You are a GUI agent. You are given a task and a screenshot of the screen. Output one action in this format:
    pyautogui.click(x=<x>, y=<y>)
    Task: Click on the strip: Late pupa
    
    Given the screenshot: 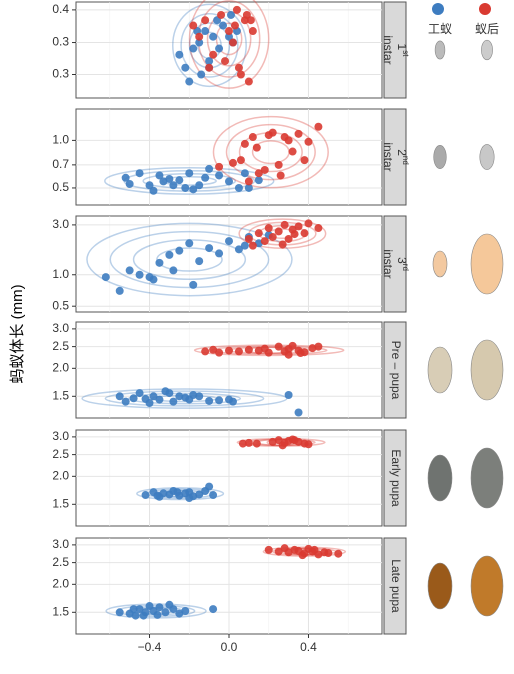 What is the action you would take?
    pyautogui.click(x=396, y=586)
    